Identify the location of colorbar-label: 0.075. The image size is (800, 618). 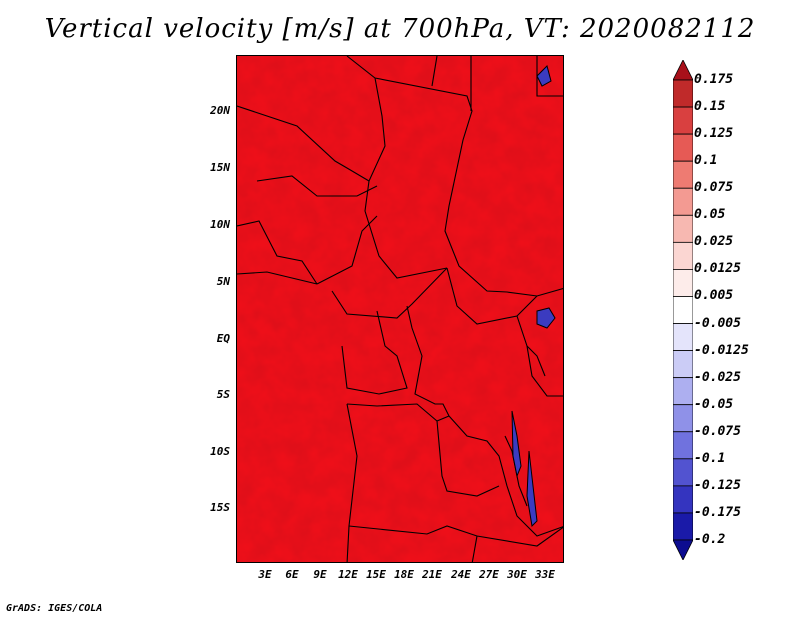
(714, 188).